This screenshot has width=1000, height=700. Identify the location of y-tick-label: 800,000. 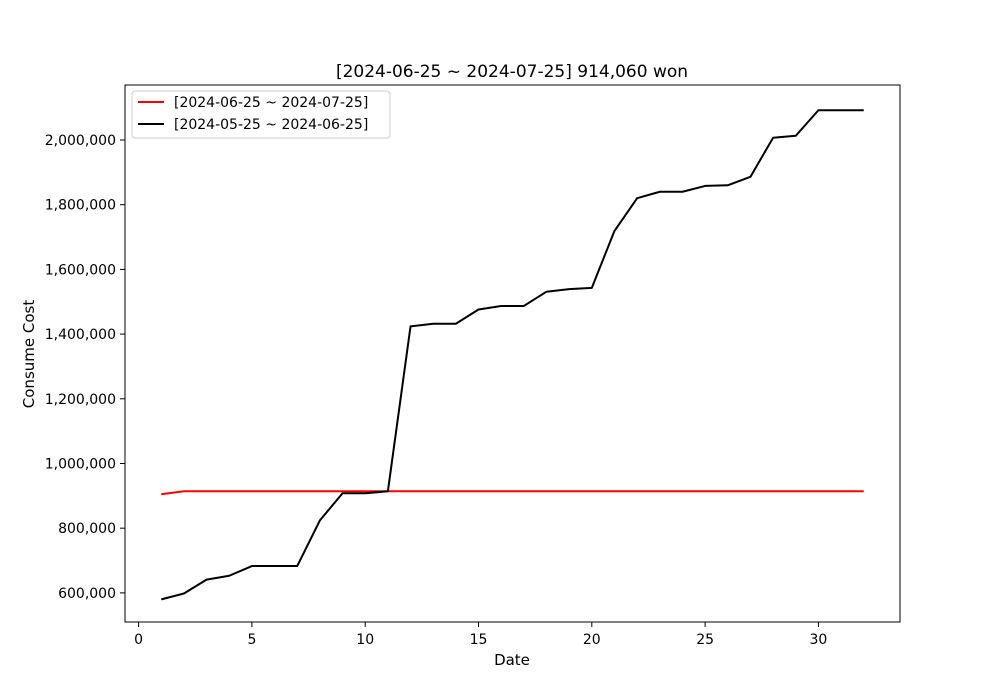
(87, 529).